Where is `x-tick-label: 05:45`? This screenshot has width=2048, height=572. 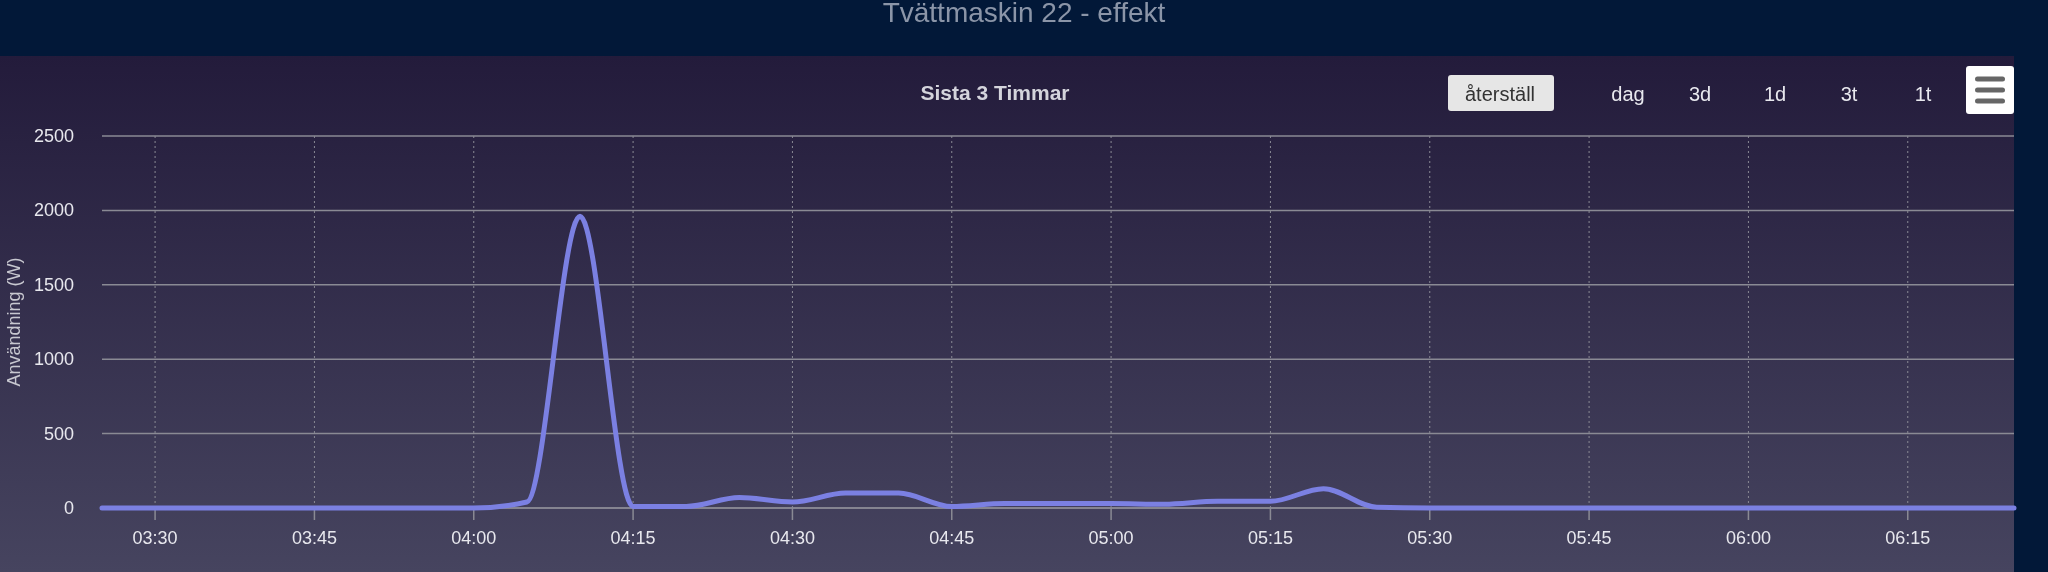
x-tick-label: 05:45 is located at coordinates (1589, 538).